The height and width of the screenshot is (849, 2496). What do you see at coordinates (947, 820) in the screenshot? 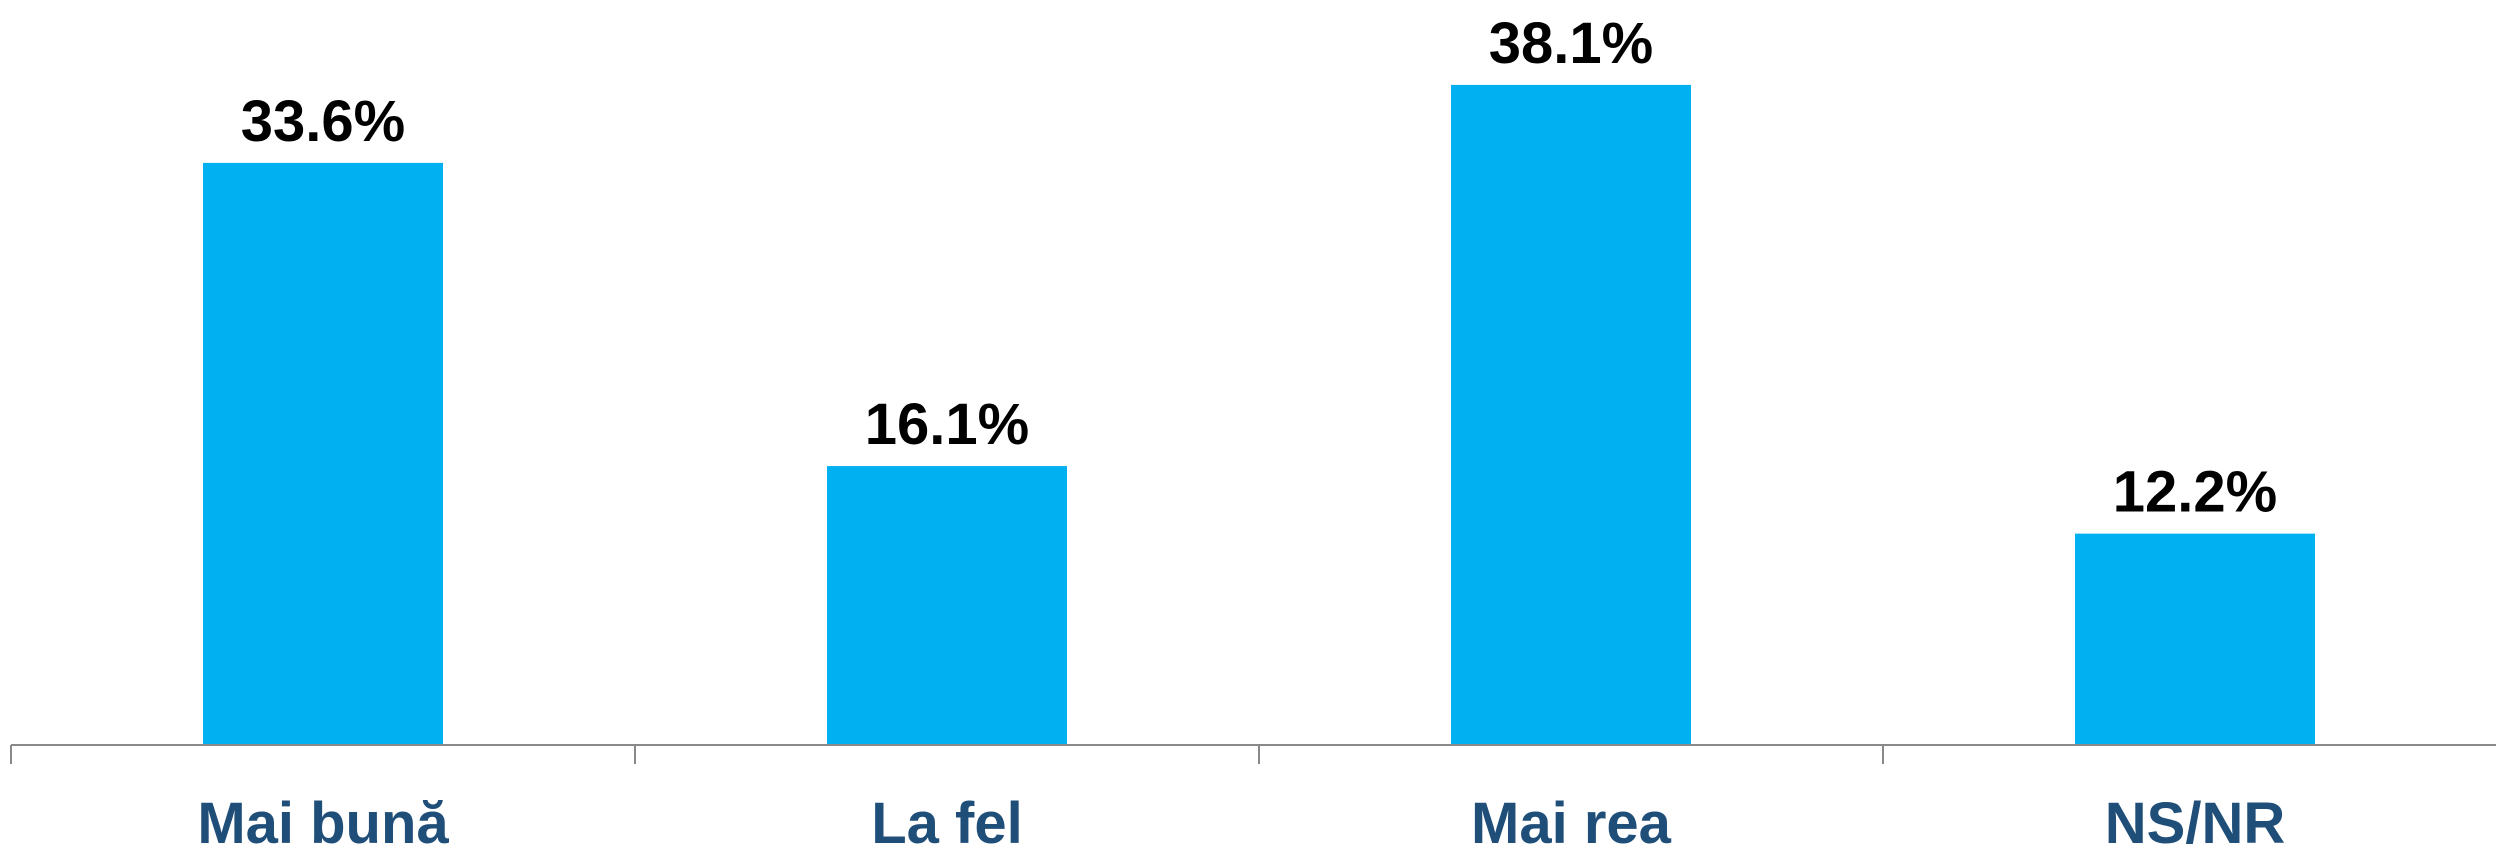
I see `x-tick-label: La fel` at bounding box center [947, 820].